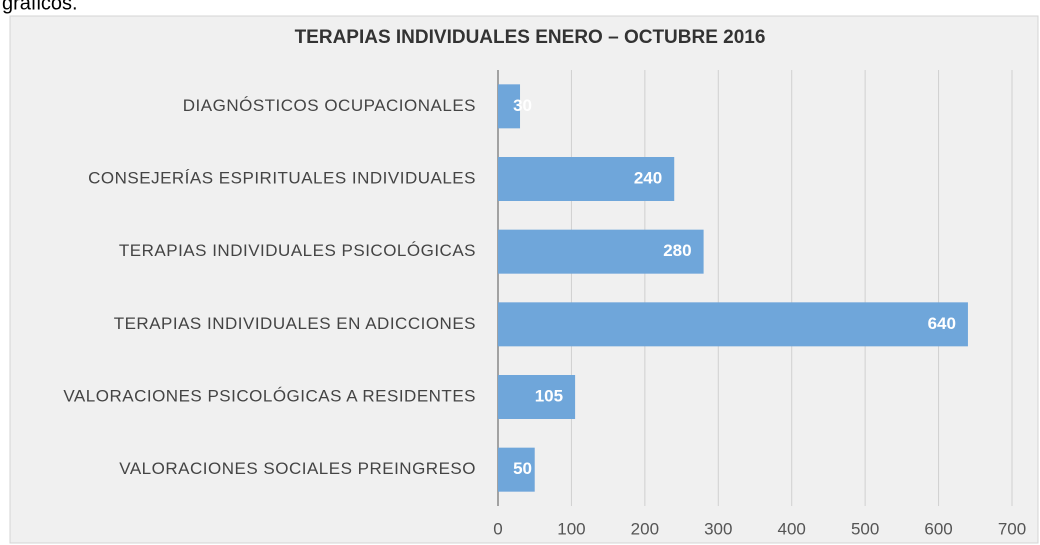 The width and height of the screenshot is (1040, 545). What do you see at coordinates (718, 528) in the screenshot?
I see `x-tick-label: 300` at bounding box center [718, 528].